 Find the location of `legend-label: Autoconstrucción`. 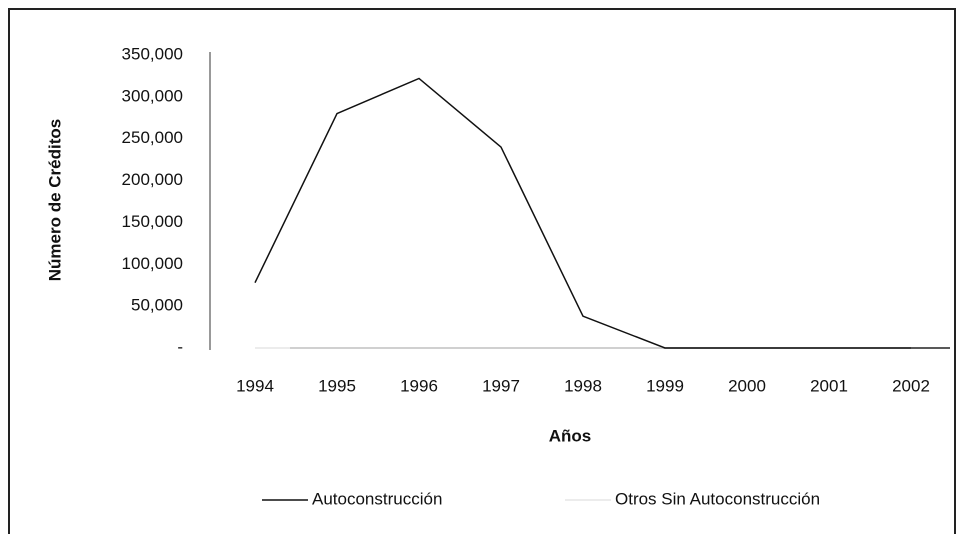

legend-label: Autoconstrucción is located at coordinates (377, 498).